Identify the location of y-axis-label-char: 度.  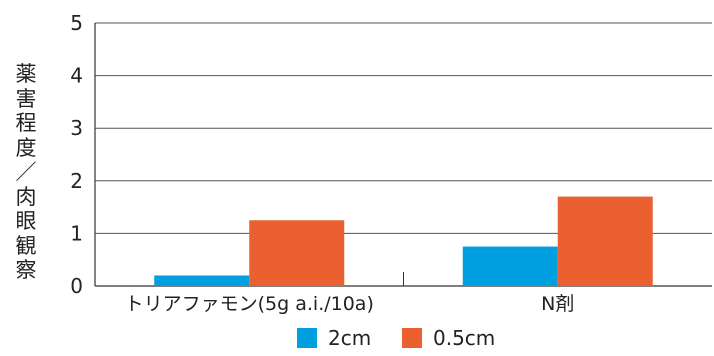
(26, 147).